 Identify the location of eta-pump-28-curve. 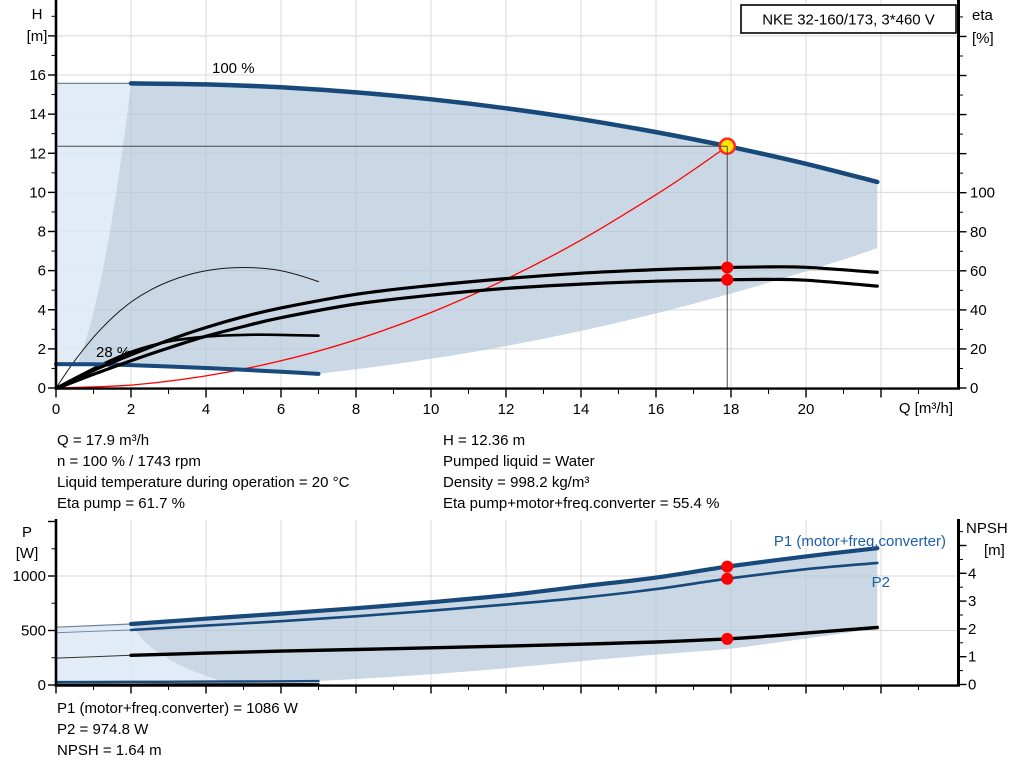
(187, 327).